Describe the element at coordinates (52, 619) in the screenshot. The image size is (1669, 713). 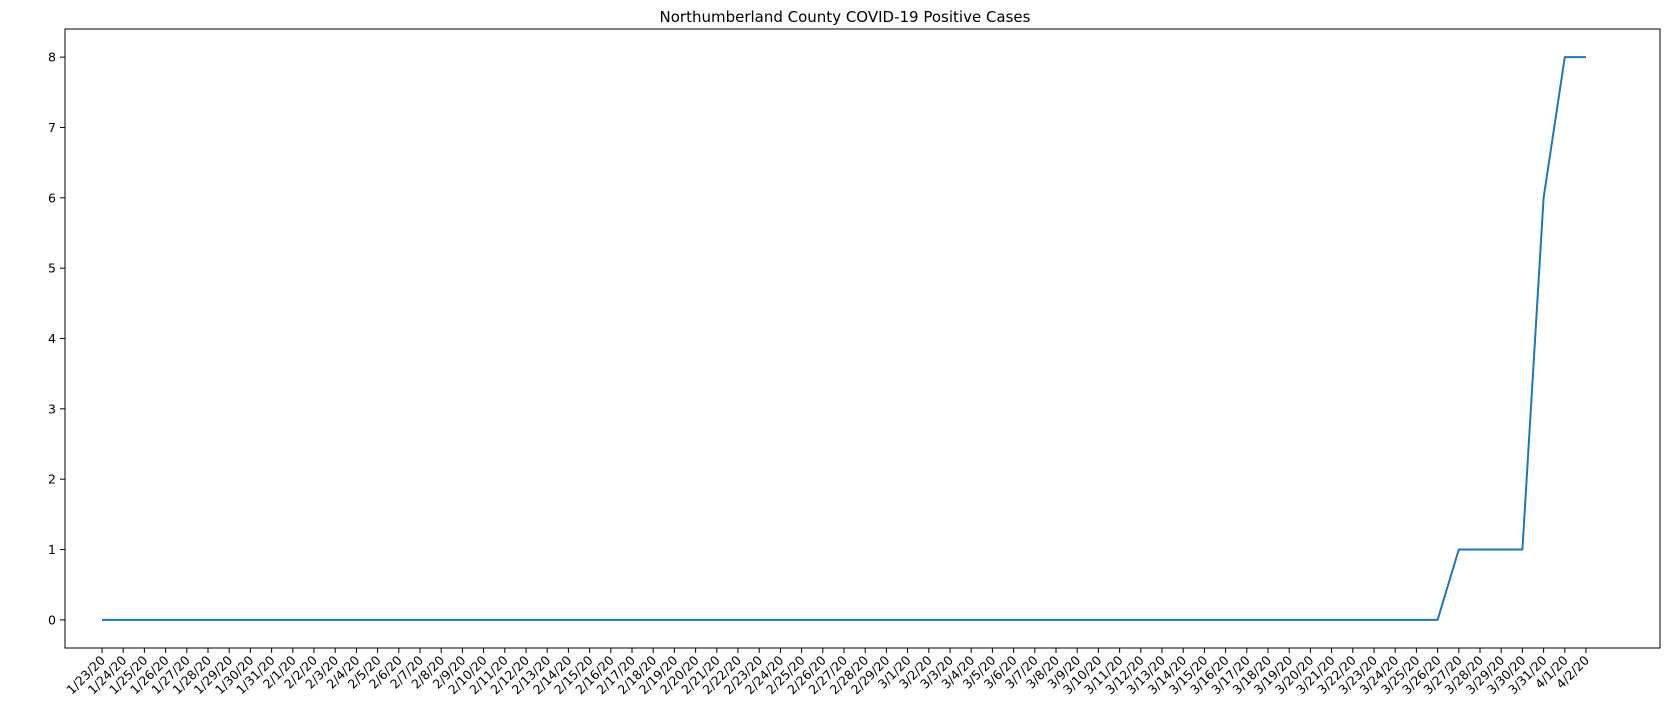
I see `y-tick-label: 0` at that location.